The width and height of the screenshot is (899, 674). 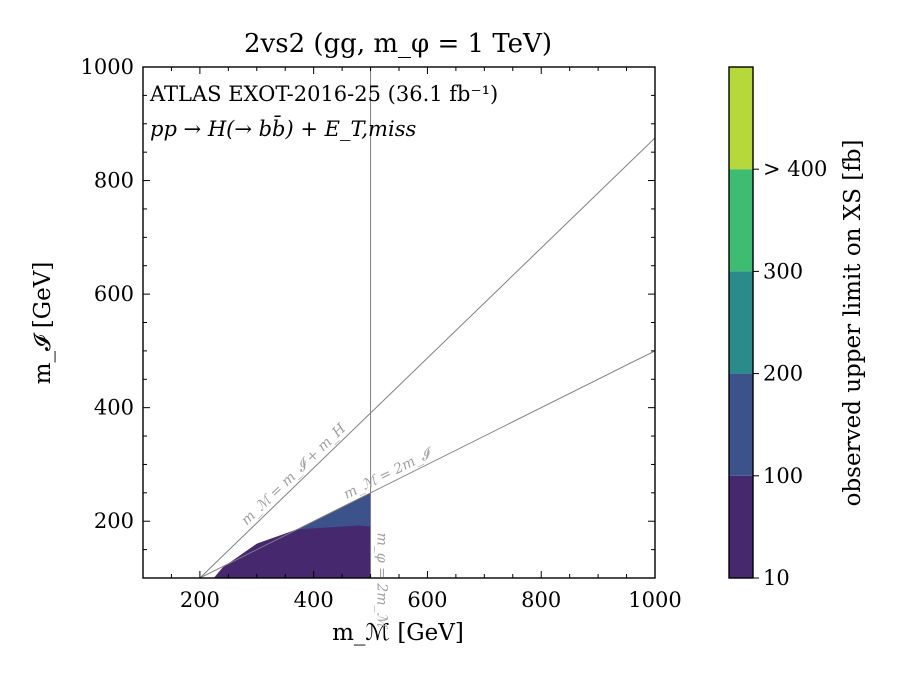 What do you see at coordinates (389, 473) in the screenshot?
I see `reference-line-label-1: m_ℳ = 2m_𝓘` at bounding box center [389, 473].